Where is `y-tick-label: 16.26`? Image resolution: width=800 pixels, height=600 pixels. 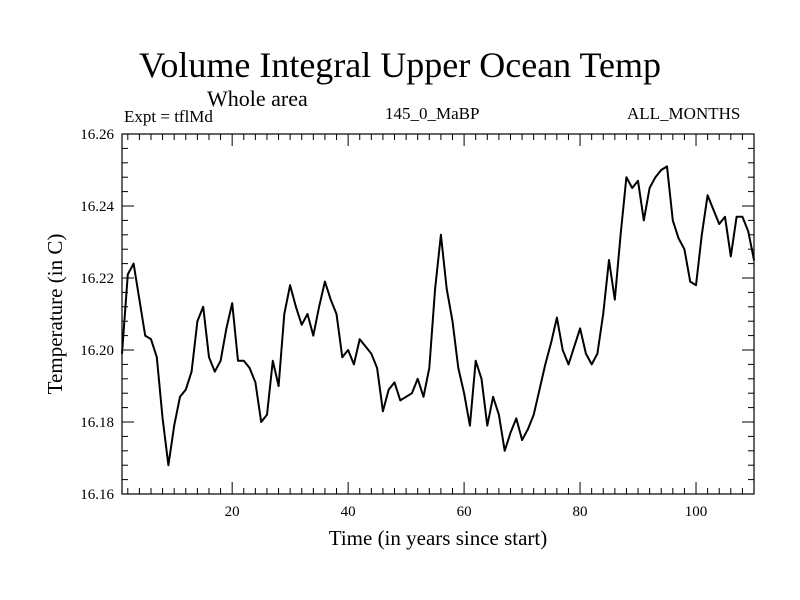
y-tick-label: 16.26 is located at coordinates (97, 135).